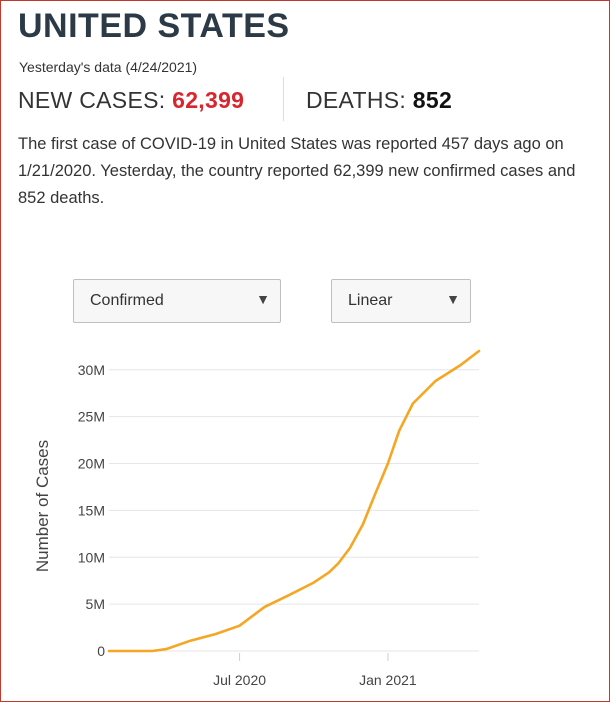 The height and width of the screenshot is (702, 610). Describe the element at coordinates (315, 670) in the screenshot. I see `x-axis-ticks: Jul 2020 Jan 2021` at that location.